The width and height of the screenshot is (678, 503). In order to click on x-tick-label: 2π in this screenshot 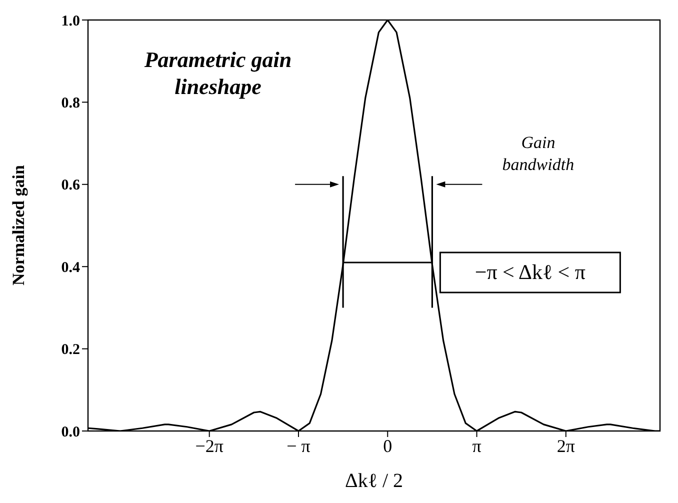, I will do `click(565, 446)`.